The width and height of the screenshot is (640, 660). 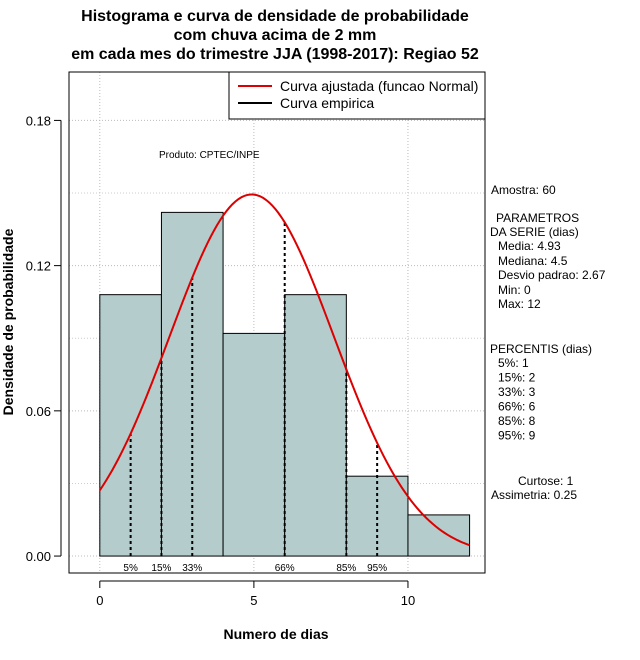 I want to click on percentile-label-2: 33%, so click(x=192, y=568).